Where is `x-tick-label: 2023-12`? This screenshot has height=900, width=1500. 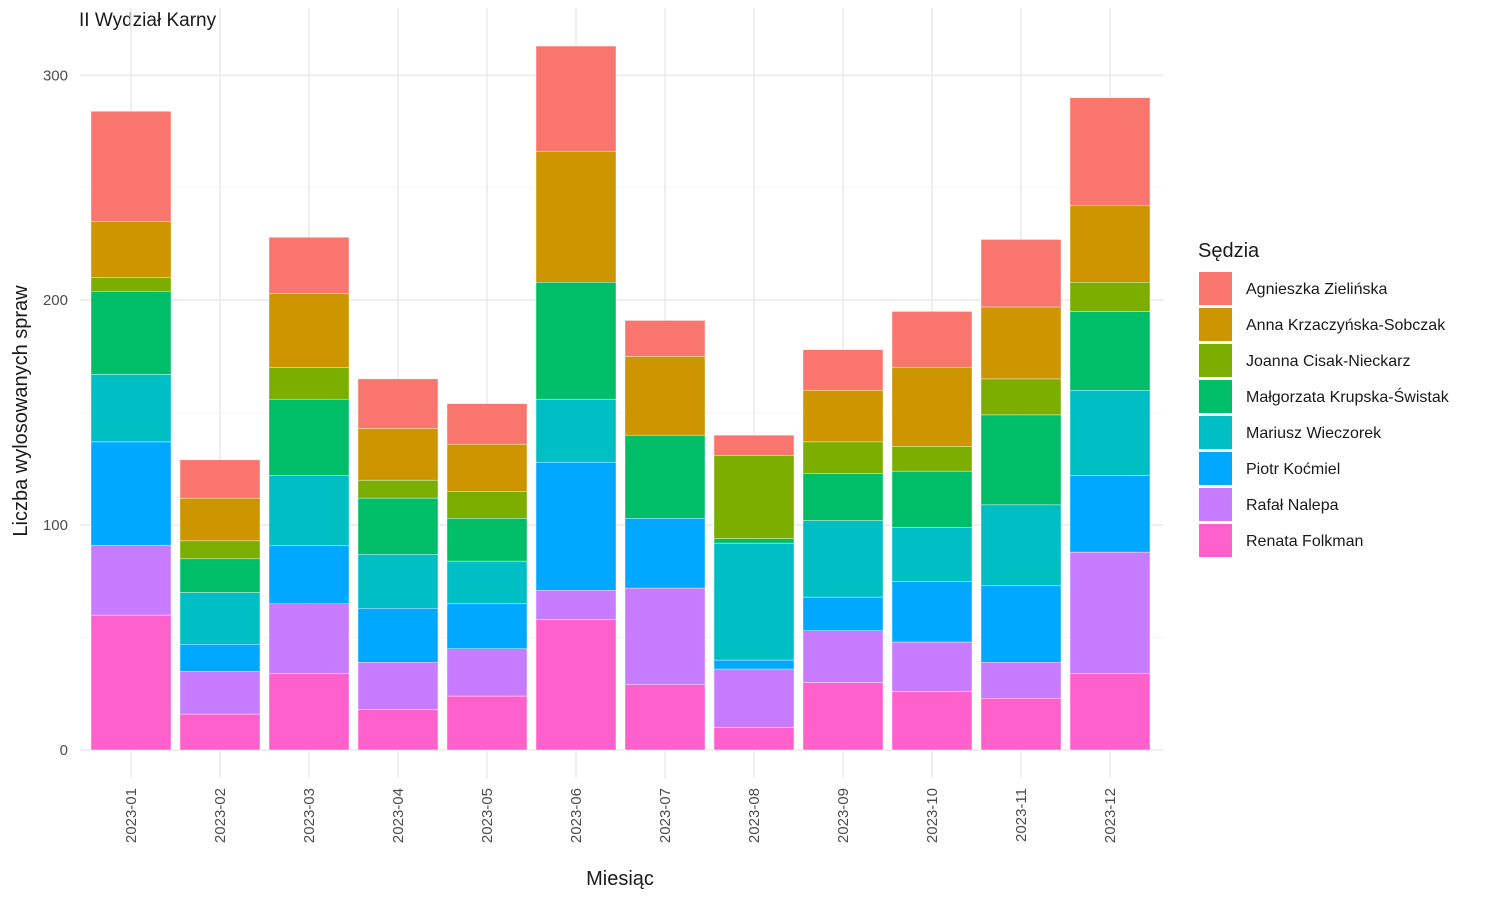 x-tick-label: 2023-12 is located at coordinates (1110, 815).